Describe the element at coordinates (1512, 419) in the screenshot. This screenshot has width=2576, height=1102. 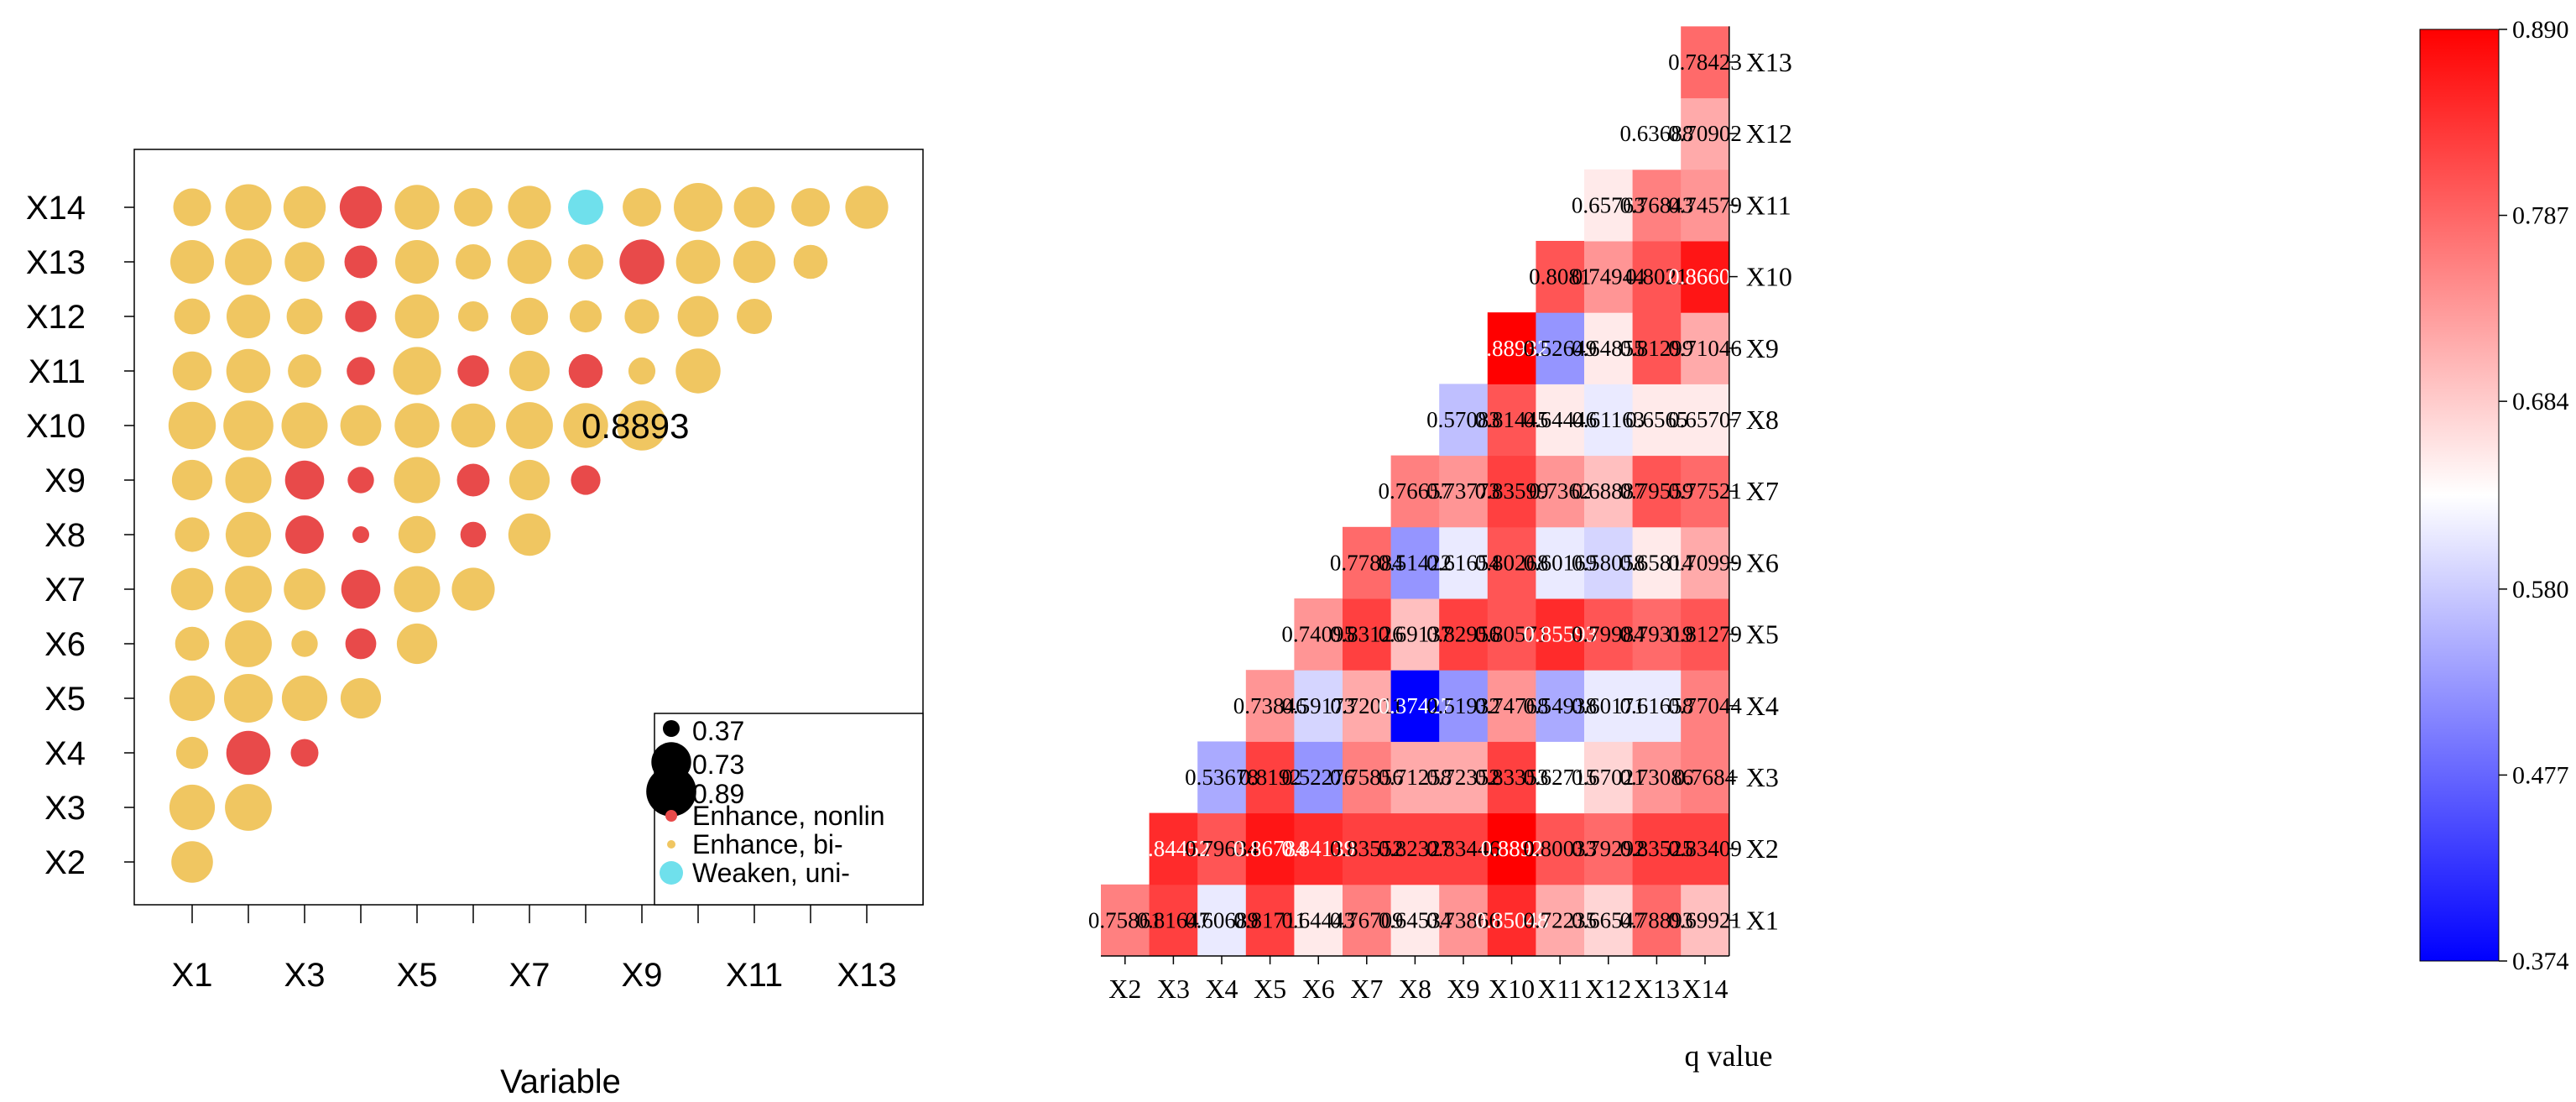
I see `heatmap-value-label: 0.81445` at that location.